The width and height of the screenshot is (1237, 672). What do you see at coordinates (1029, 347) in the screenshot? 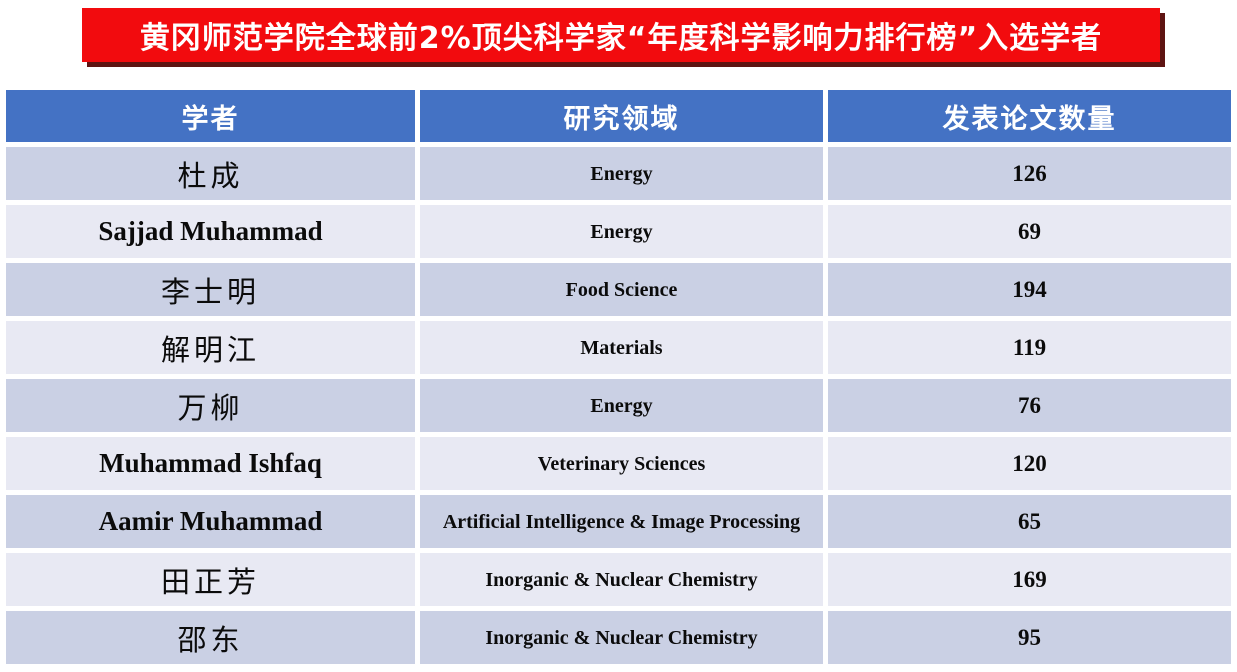
I see `paper-count-cell: 119` at bounding box center [1029, 347].